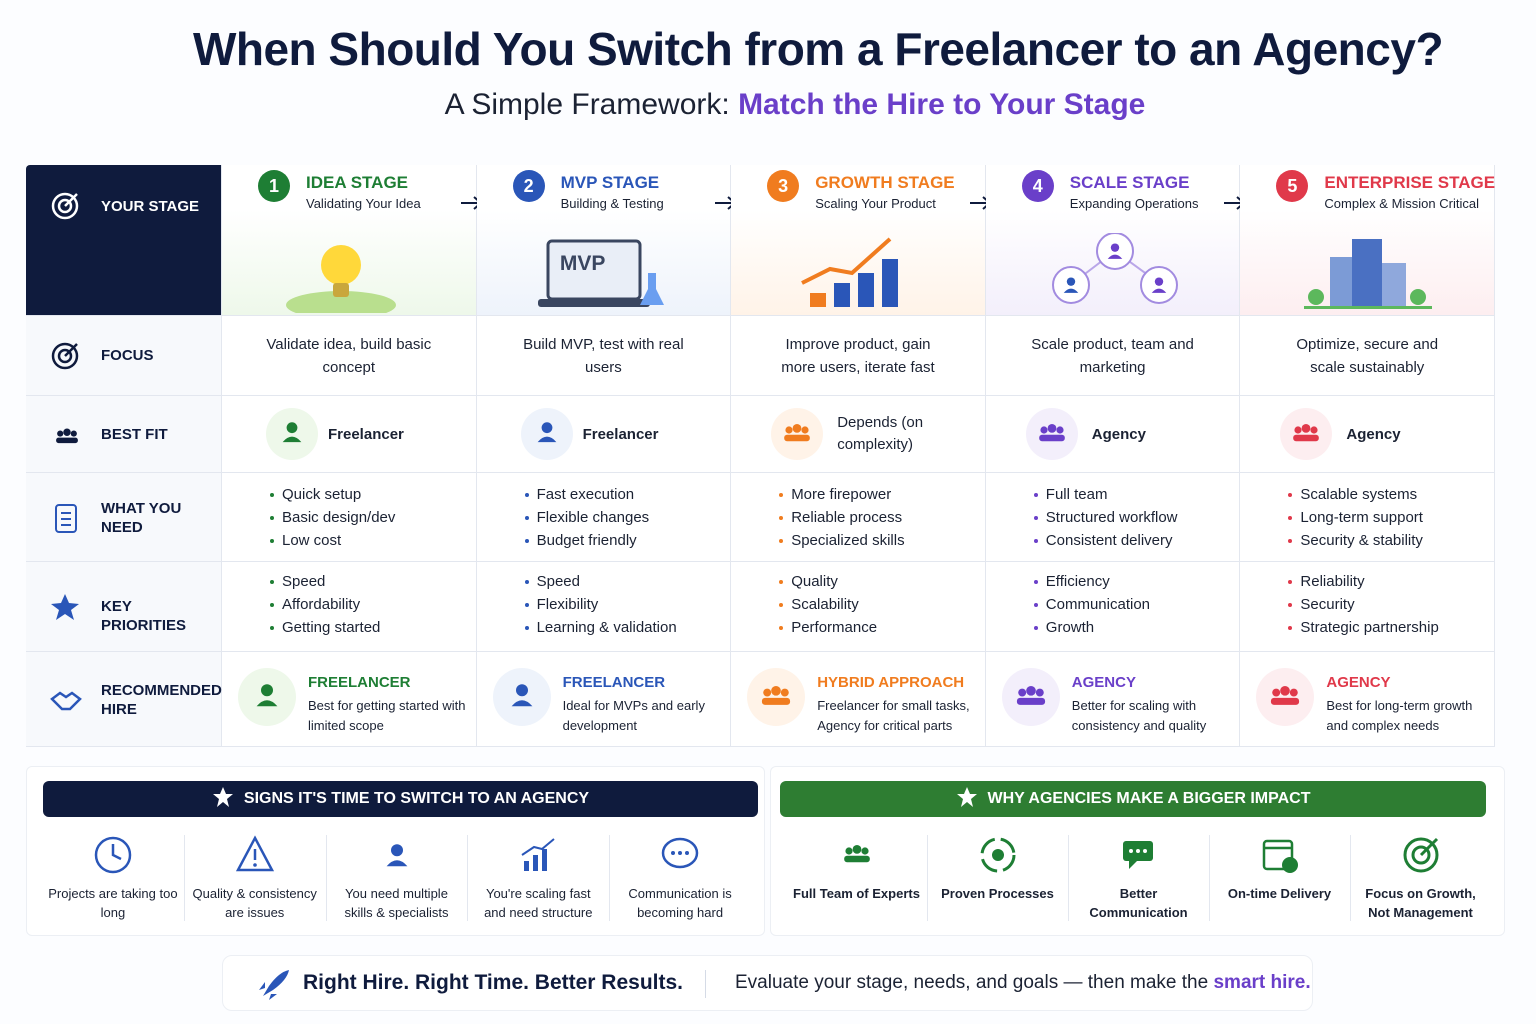 The height and width of the screenshot is (1024, 1536). Describe the element at coordinates (274, 985) in the screenshot. I see `rocket-icon-svg` at that location.